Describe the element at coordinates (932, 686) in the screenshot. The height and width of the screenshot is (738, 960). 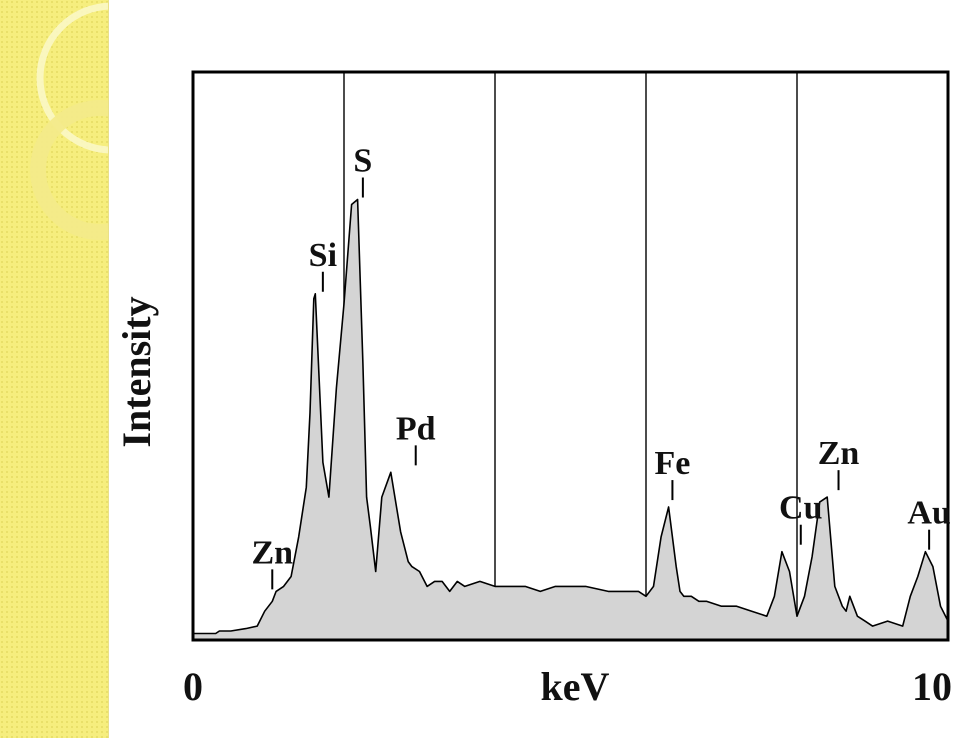
I see `x-tick-label-max: 10` at that location.